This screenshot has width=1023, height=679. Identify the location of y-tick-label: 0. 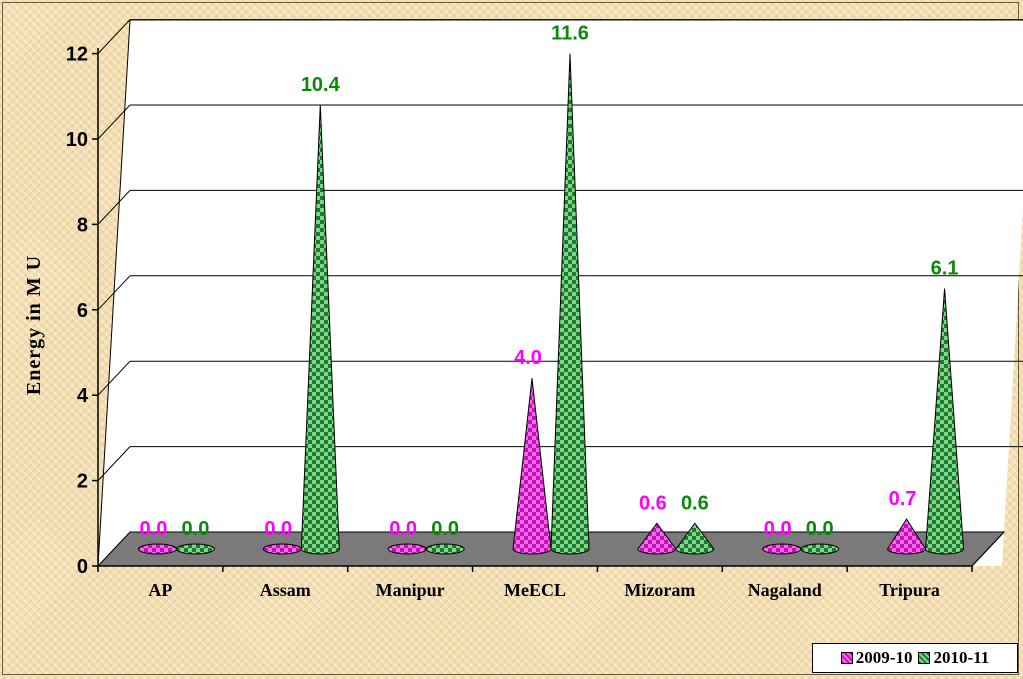
(82, 567).